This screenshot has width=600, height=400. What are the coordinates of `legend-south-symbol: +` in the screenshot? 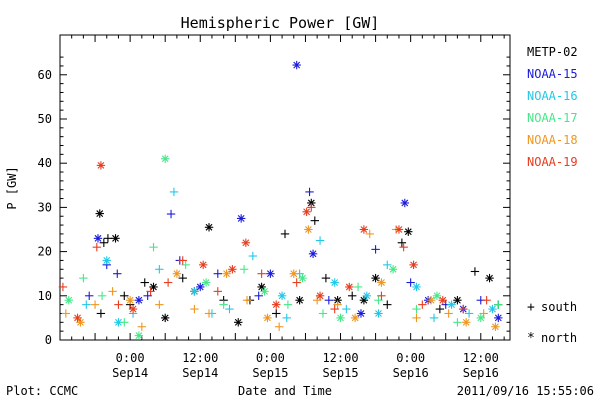 It's located at (531, 307).